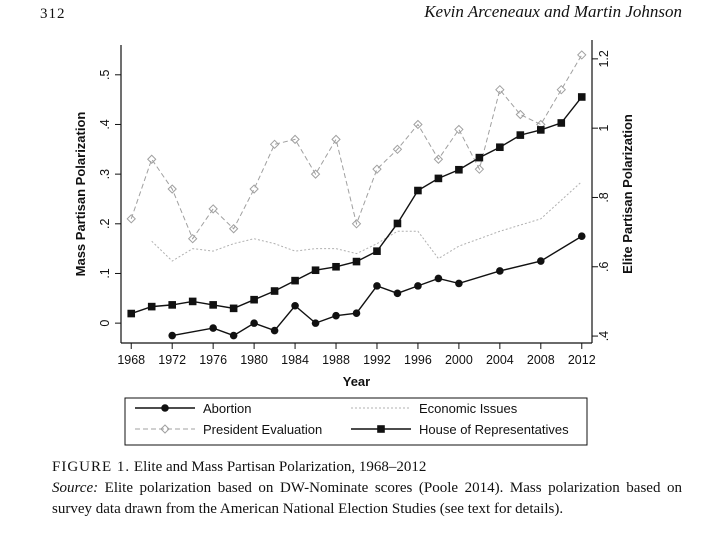  Describe the element at coordinates (553, 11) in the screenshot. I see `running-head: Kevin Arceneaux and Martin Johnson` at that location.